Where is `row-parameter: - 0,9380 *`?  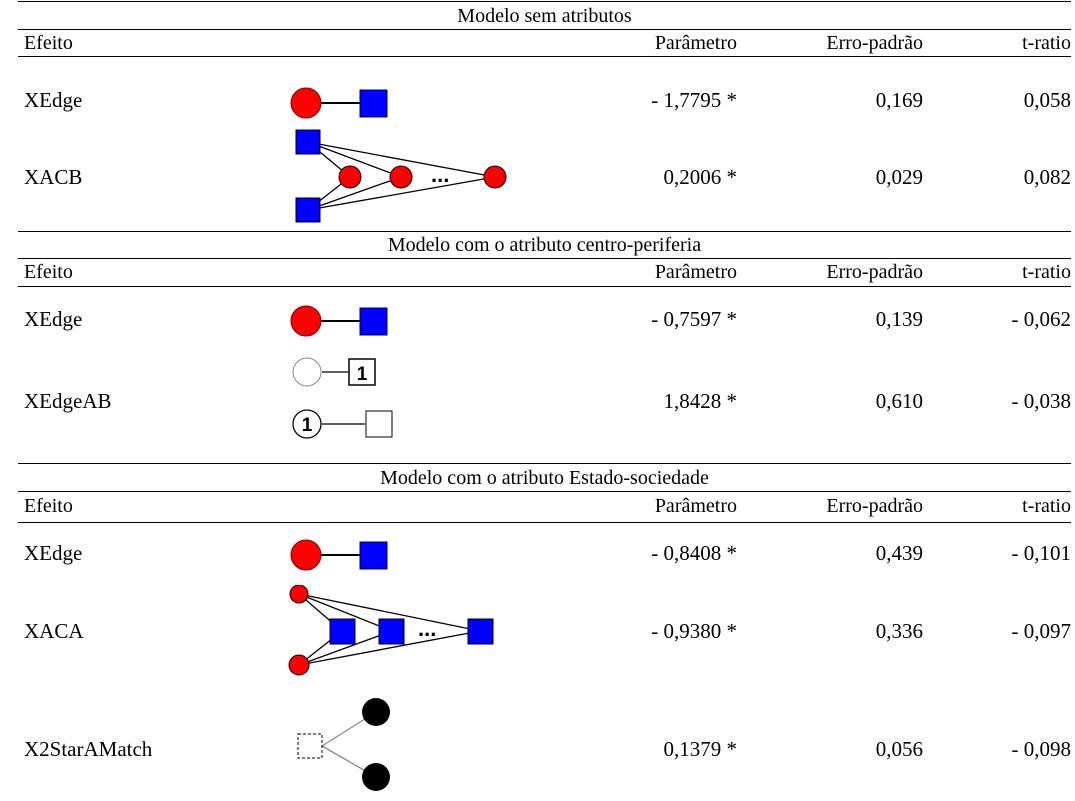 row-parameter: - 0,9380 * is located at coordinates (694, 631).